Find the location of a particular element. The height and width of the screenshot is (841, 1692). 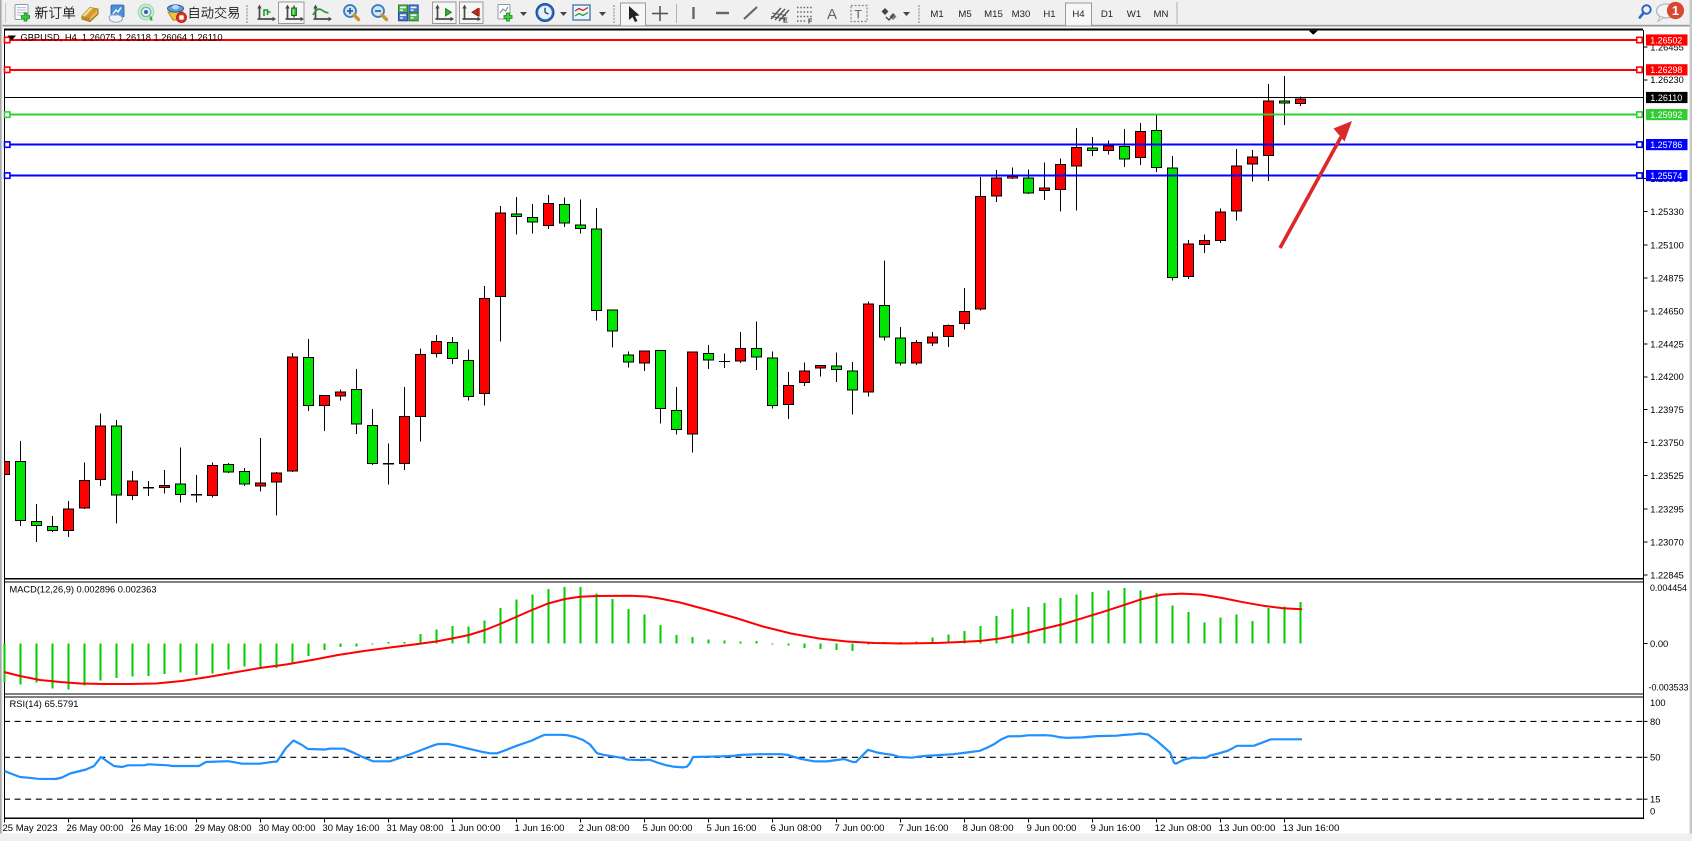

svg-text: 50 is located at coordinates (1655, 757).